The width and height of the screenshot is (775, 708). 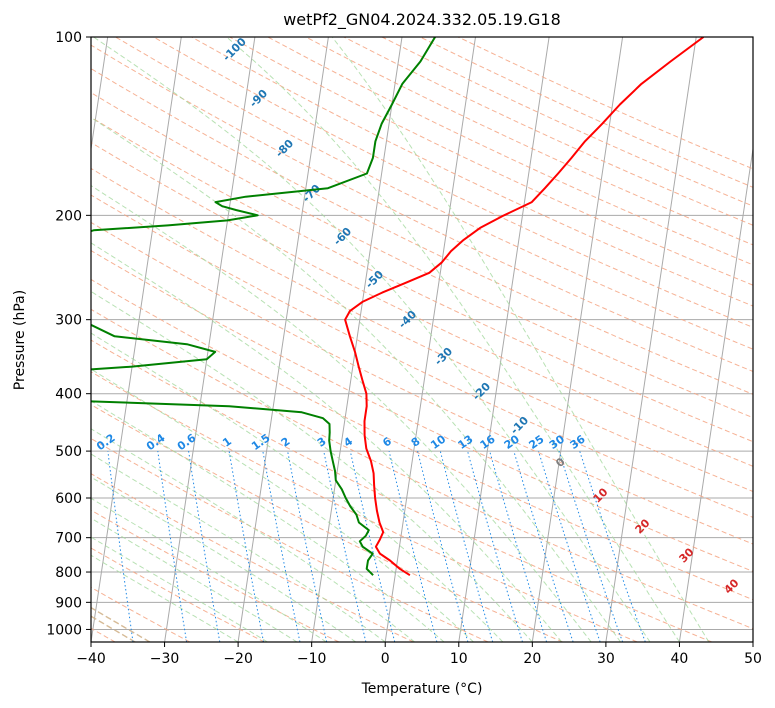 What do you see at coordinates (512, 442) in the screenshot?
I see `mixing-ratio-label: 20` at bounding box center [512, 442].